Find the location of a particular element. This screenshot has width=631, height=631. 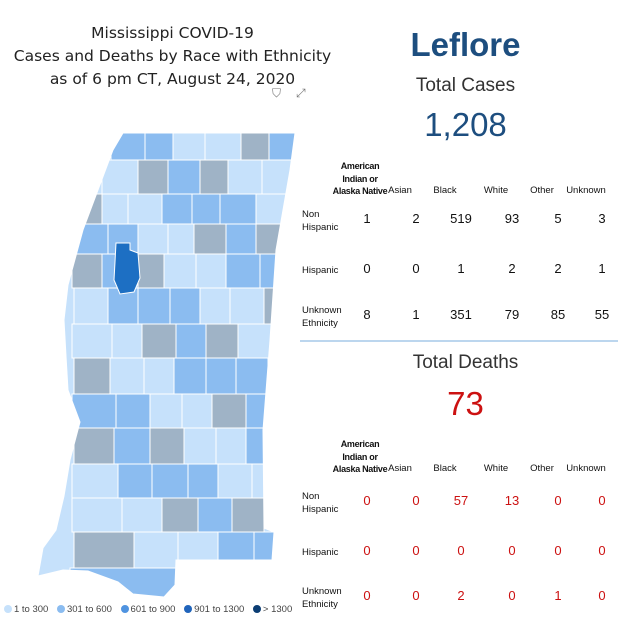

legend-item: 1 to 300 is located at coordinates (26, 609).